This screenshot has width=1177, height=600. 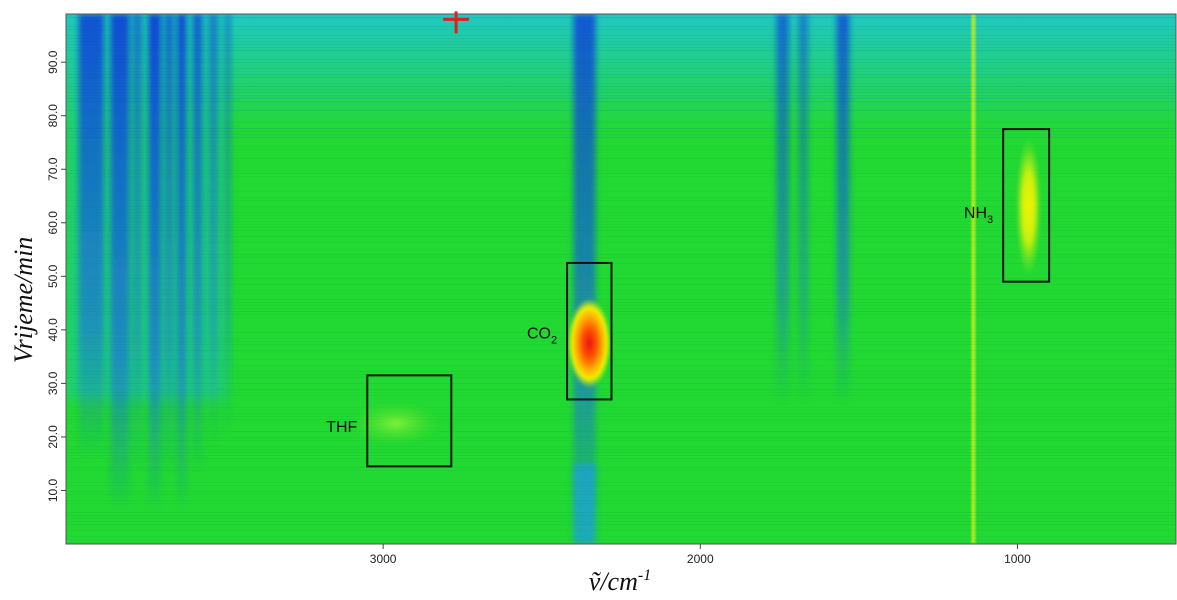 I want to click on annotation-box-thf, so click(x=409, y=421).